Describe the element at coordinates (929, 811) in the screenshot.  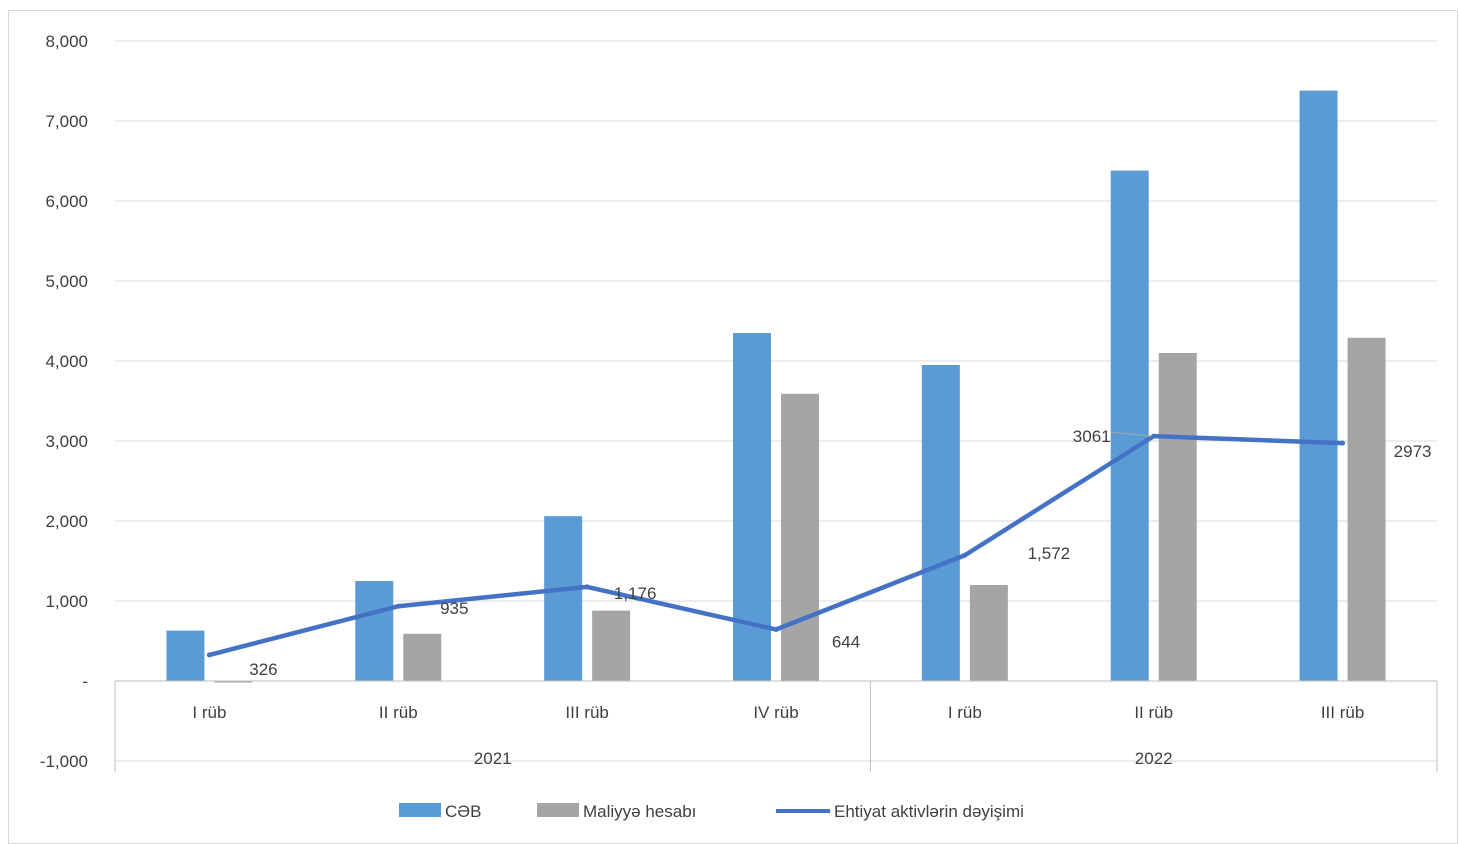
I see `legend-label: Ehtiyat aktivlərin dəyişimi` at that location.